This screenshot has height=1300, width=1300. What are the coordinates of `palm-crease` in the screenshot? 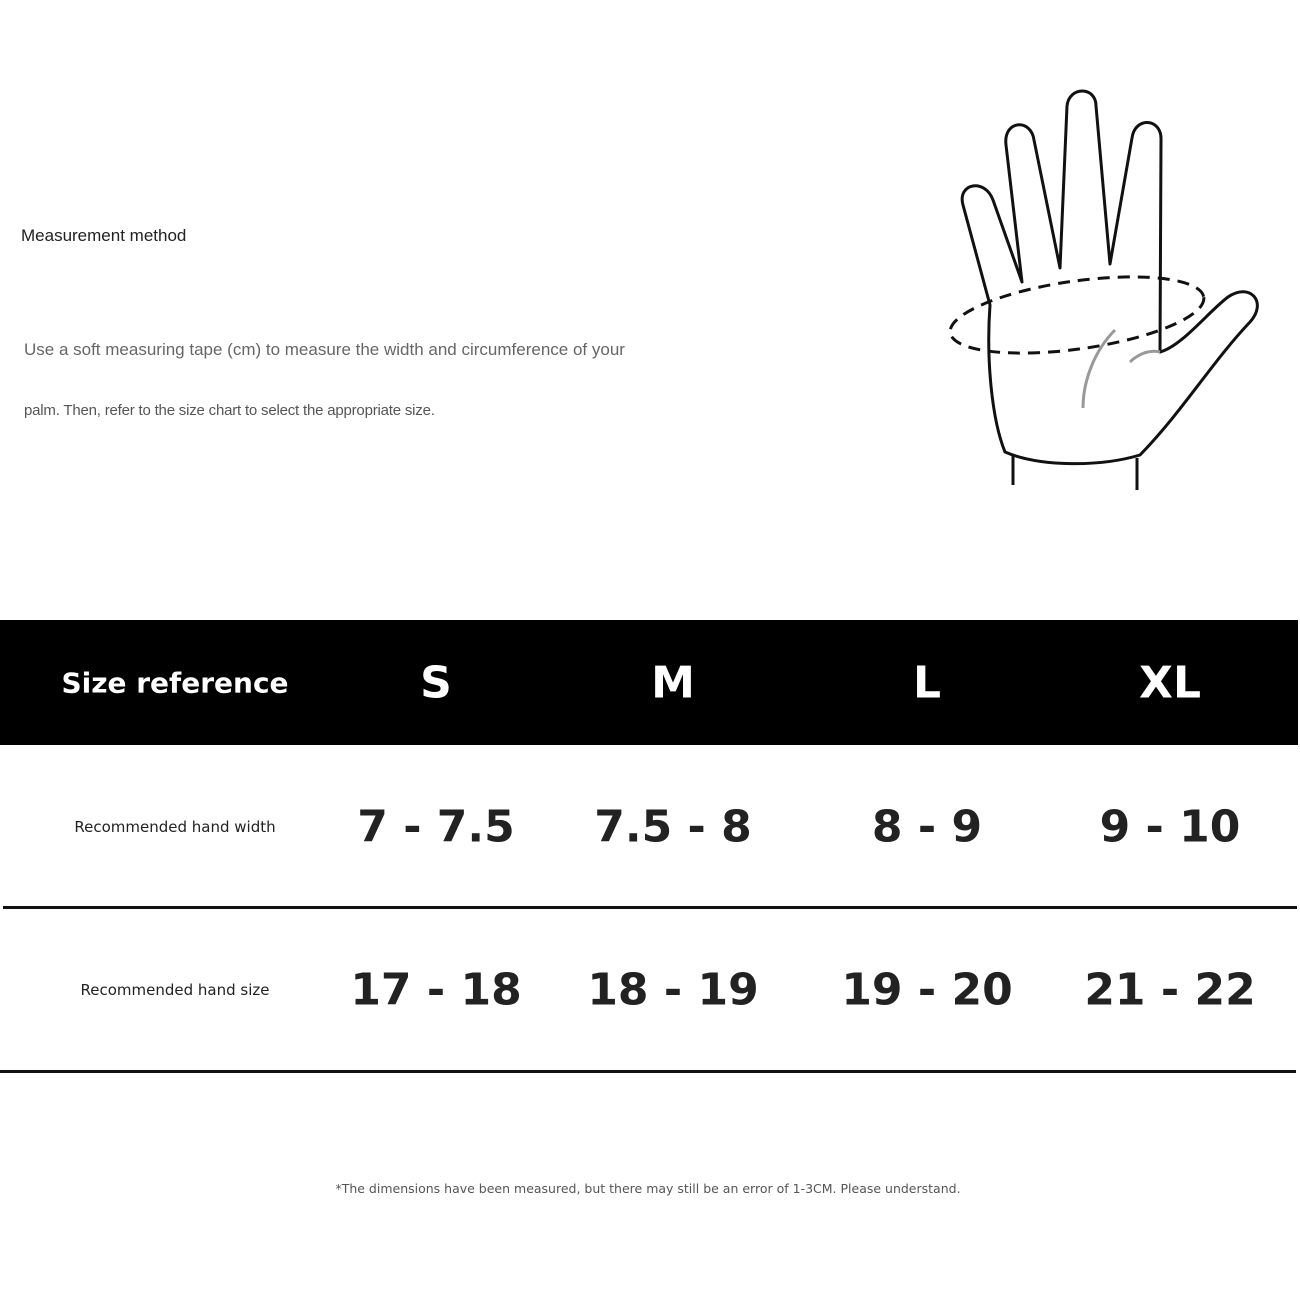 It's located at (1099, 368).